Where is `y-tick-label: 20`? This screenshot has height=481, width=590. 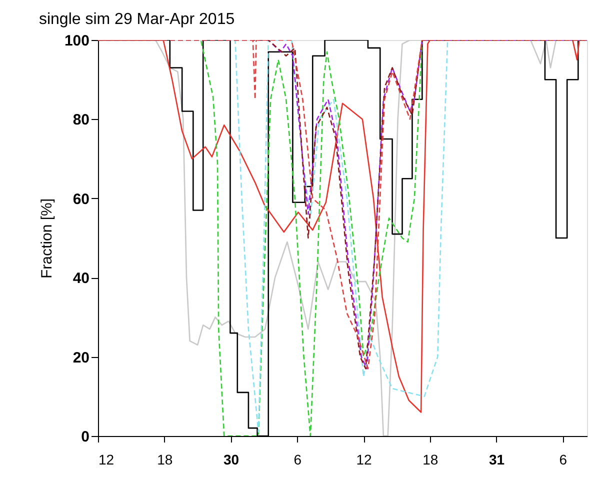 y-tick-label: 20 is located at coordinates (81, 357).